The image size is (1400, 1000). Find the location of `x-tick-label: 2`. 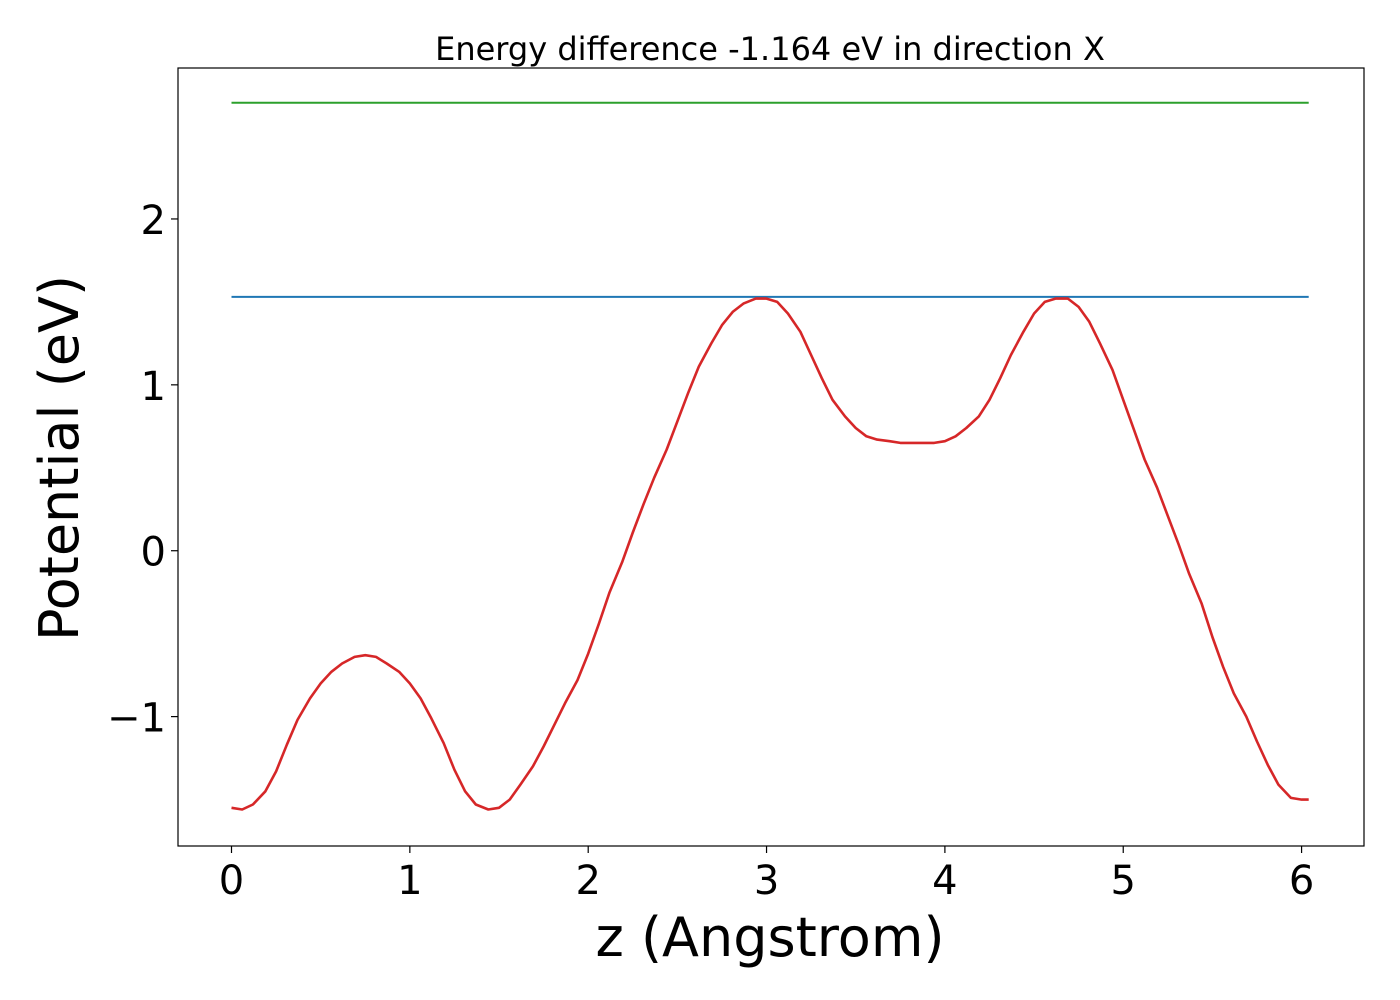

x-tick-label: 2 is located at coordinates (587, 881).